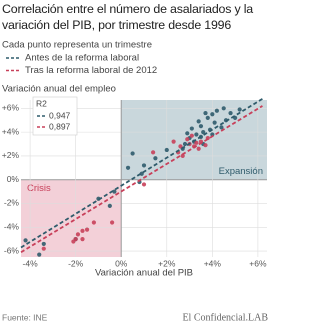 Image resolution: width=320 pixels, height=326 pixels. Describe the element at coordinates (11, 108) in the screenshot. I see `y-tick-label: +6%` at that location.